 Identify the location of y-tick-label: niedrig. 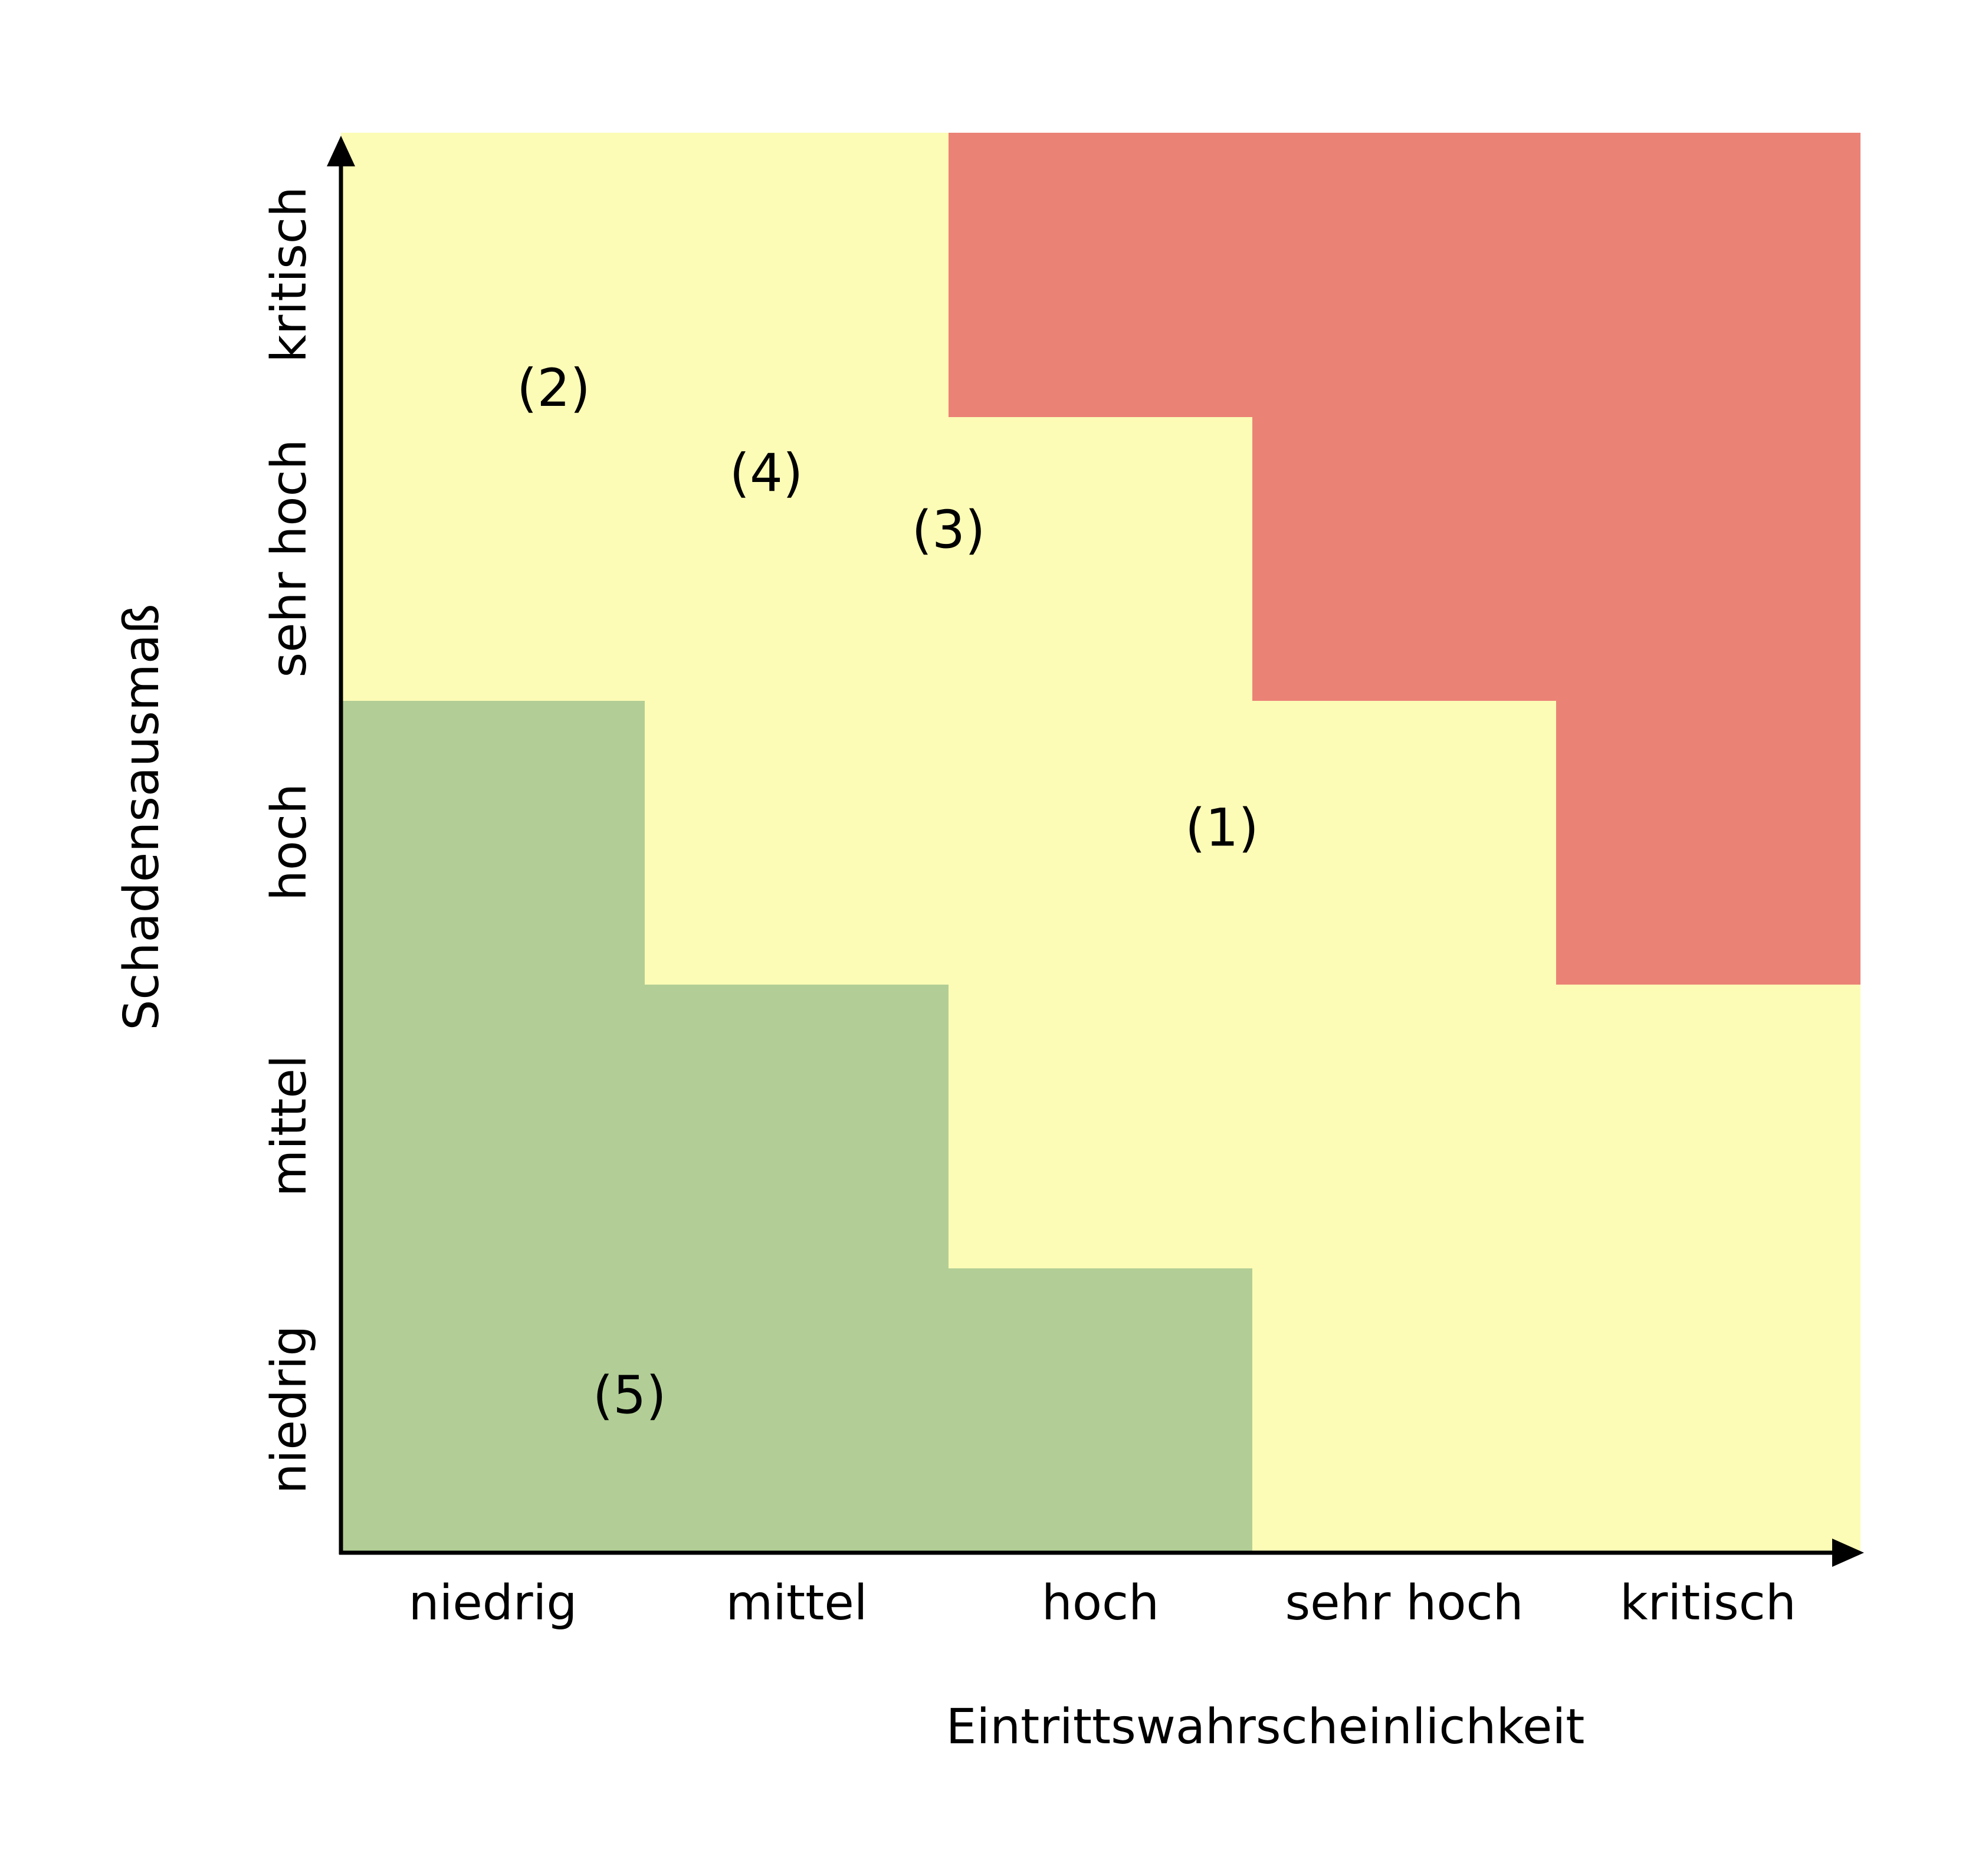
(289, 1410).